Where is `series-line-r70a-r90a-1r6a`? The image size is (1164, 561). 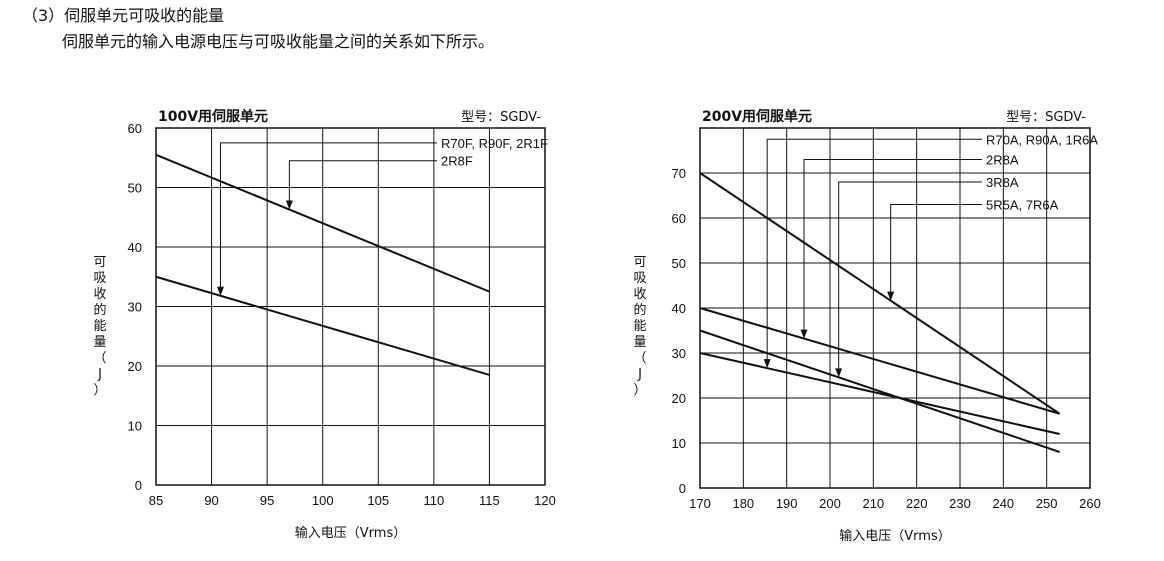 series-line-r70a-r90a-1r6a is located at coordinates (879, 393).